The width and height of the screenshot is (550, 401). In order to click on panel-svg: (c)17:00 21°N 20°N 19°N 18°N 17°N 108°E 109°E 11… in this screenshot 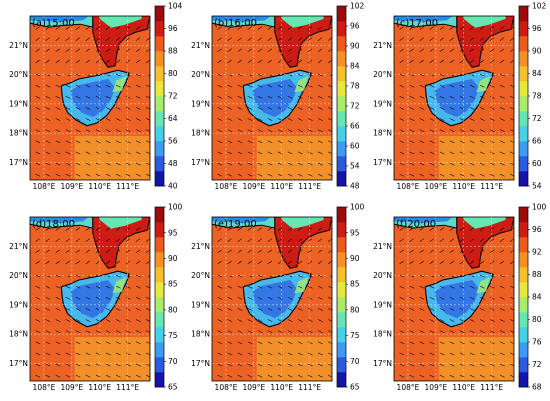, I will do `click(460, 96)`.